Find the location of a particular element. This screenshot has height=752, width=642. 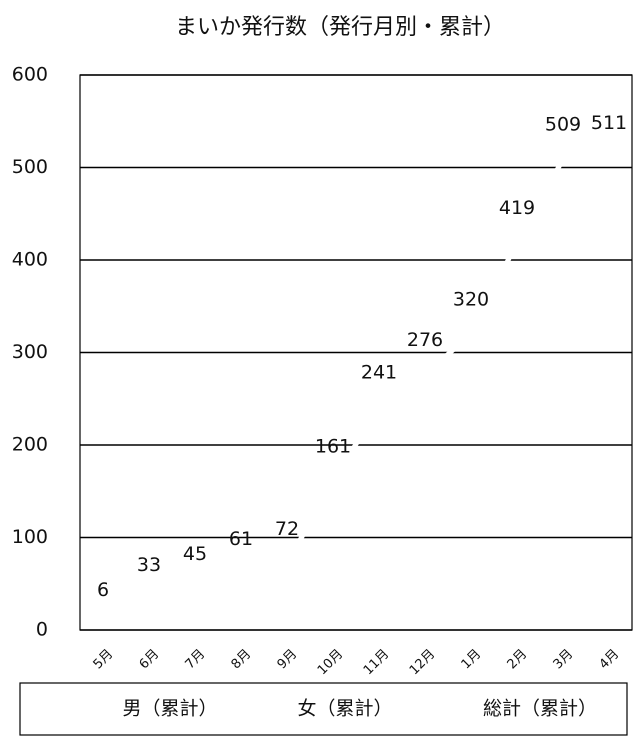

y-tick-label: 100 is located at coordinates (30, 537).